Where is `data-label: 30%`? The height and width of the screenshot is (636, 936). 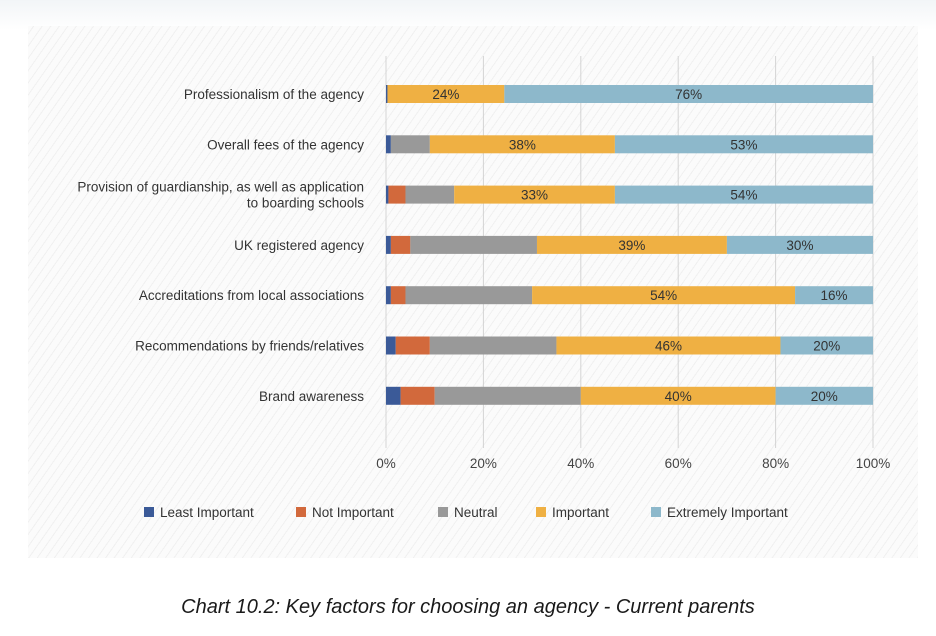 data-label: 30% is located at coordinates (799, 245).